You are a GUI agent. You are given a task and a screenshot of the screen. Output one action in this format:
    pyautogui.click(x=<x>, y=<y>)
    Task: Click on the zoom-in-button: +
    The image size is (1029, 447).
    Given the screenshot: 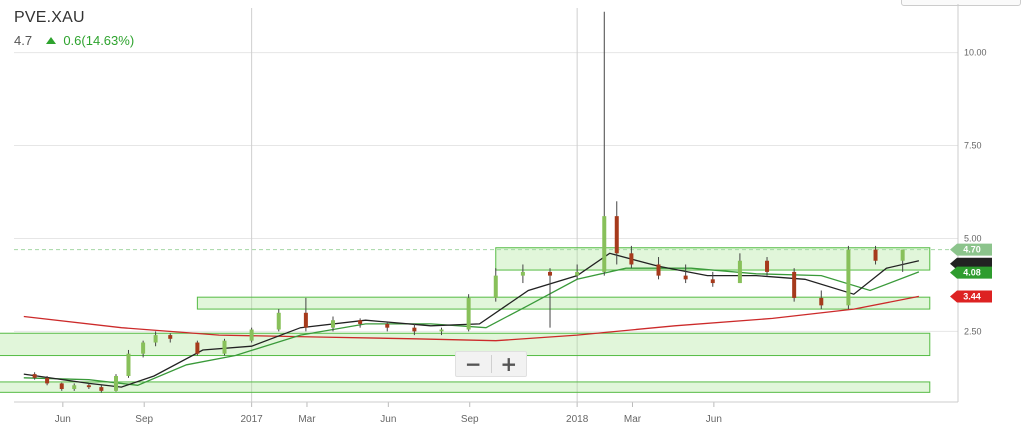 What is the action you would take?
    pyautogui.click(x=509, y=364)
    